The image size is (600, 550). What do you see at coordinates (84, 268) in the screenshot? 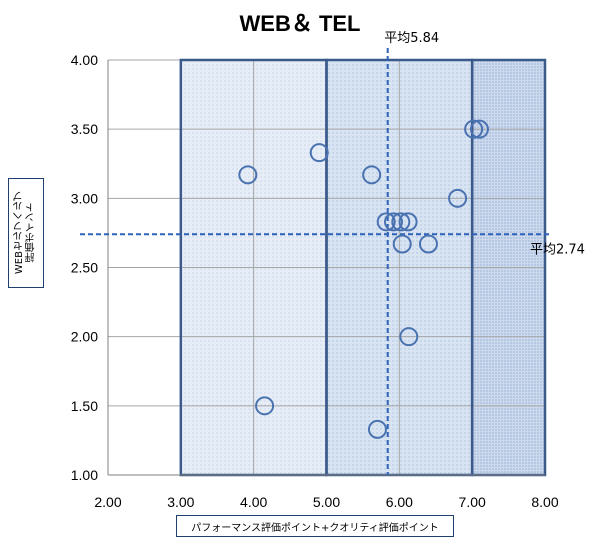
I see `y-tick-label: 2.50` at bounding box center [84, 268].